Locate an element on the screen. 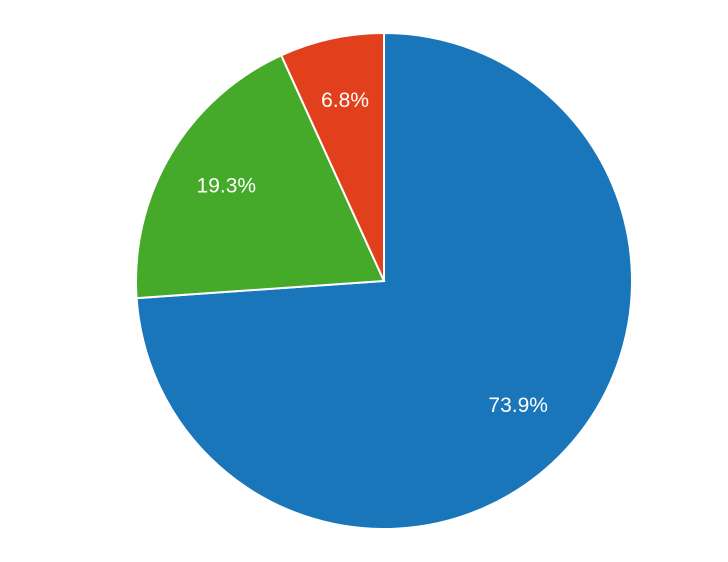 The height and width of the screenshot is (562, 728). slice-label: 73.9% is located at coordinates (518, 405).